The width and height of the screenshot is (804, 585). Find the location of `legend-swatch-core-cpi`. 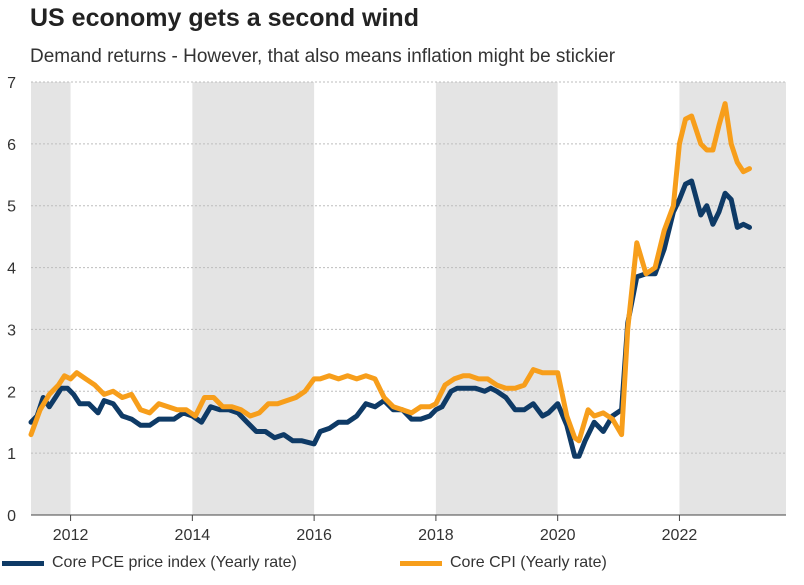

legend-swatch-core-cpi is located at coordinates (421, 563).